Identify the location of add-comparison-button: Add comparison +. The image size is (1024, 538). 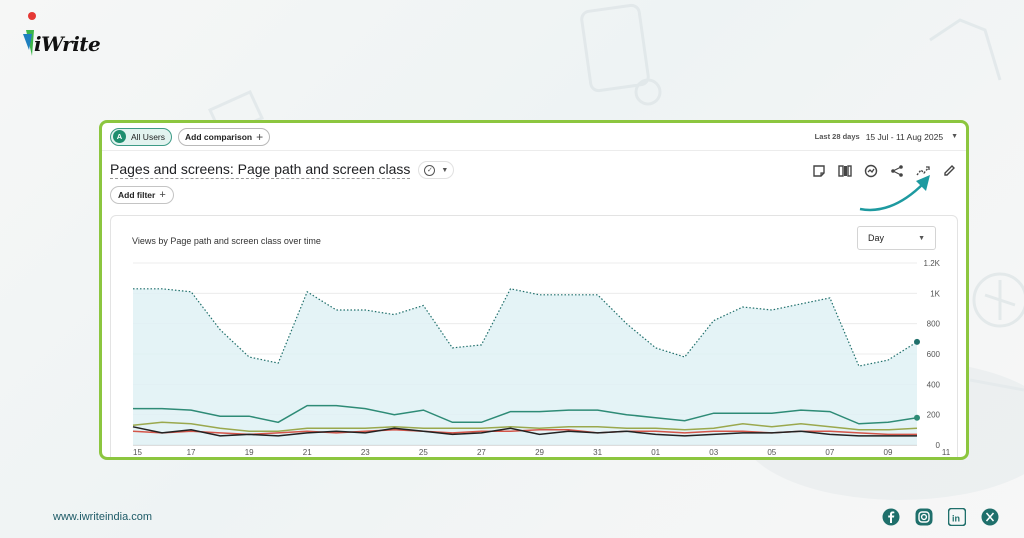
(224, 136).